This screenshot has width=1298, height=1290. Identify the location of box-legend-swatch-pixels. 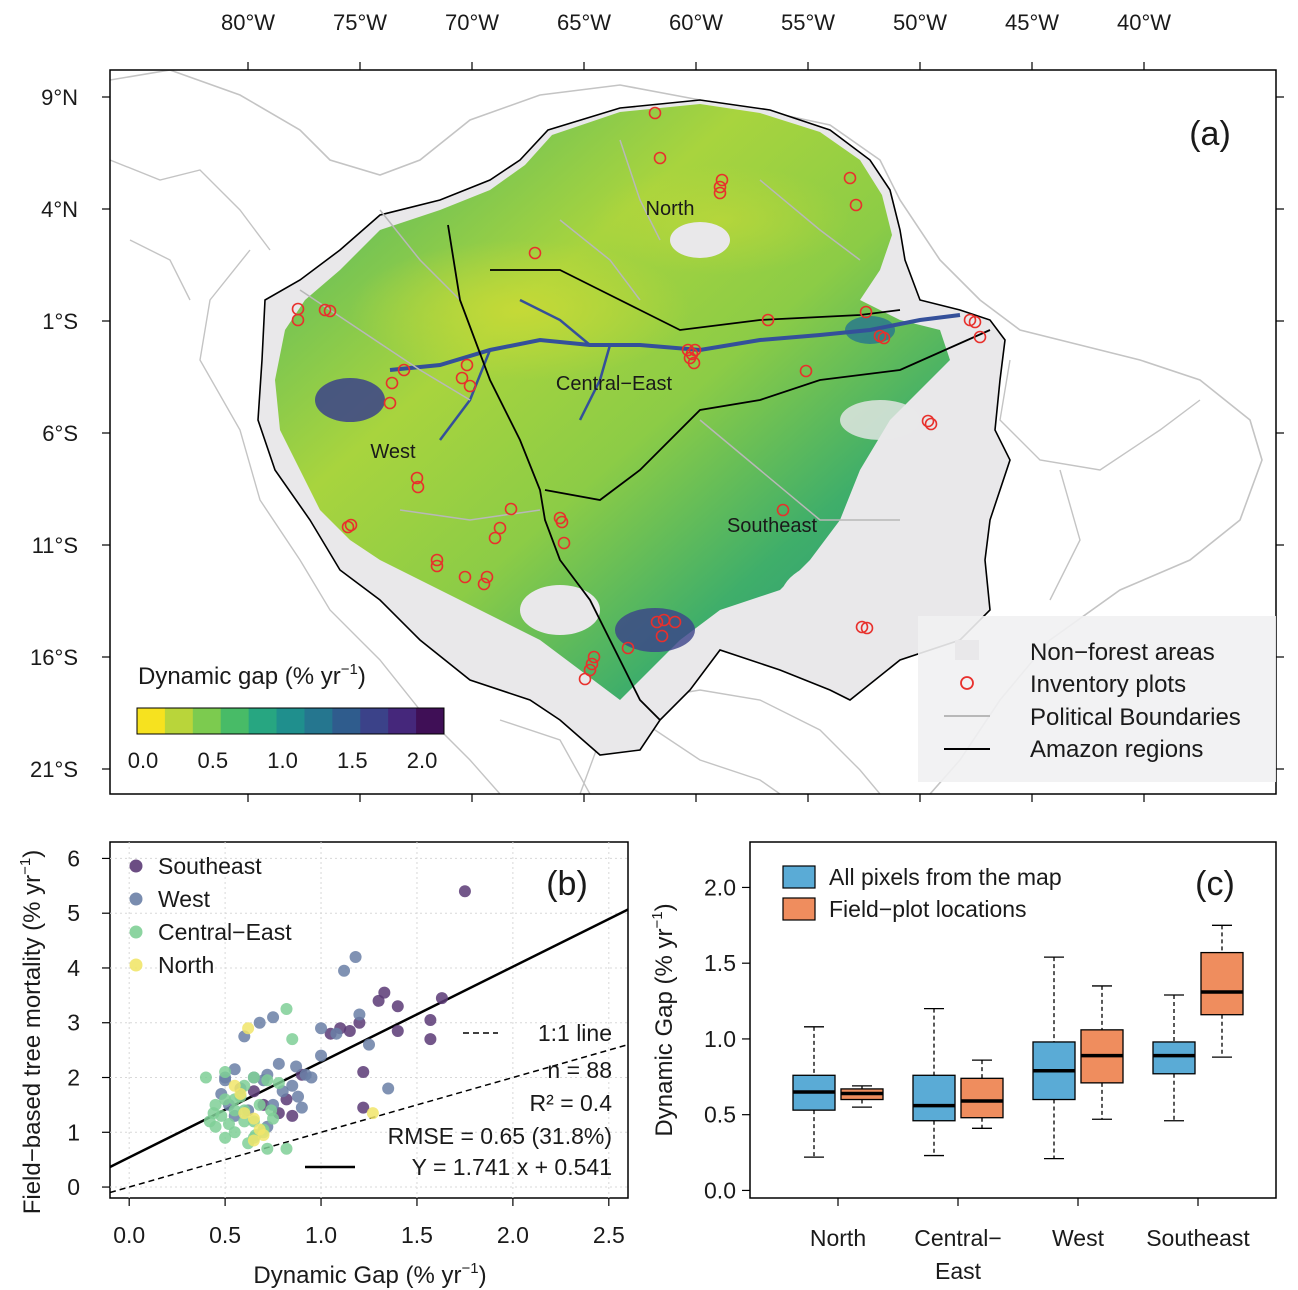
(799, 877).